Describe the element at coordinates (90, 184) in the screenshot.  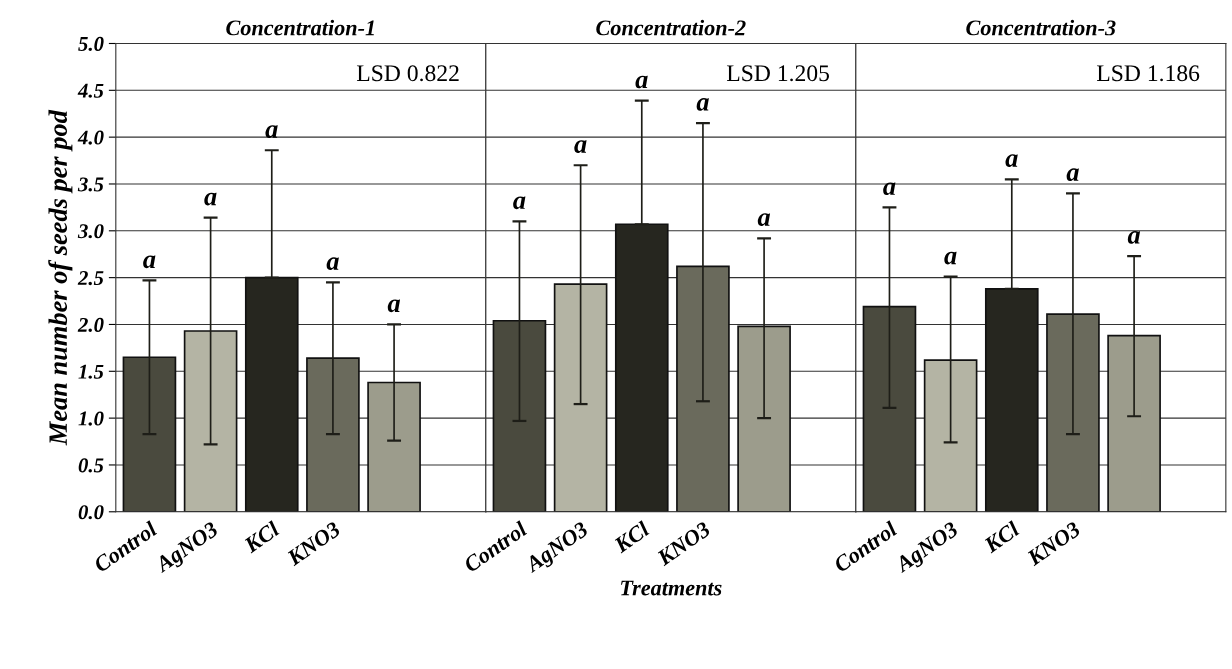
I see `y-tick-label: 3.5` at that location.